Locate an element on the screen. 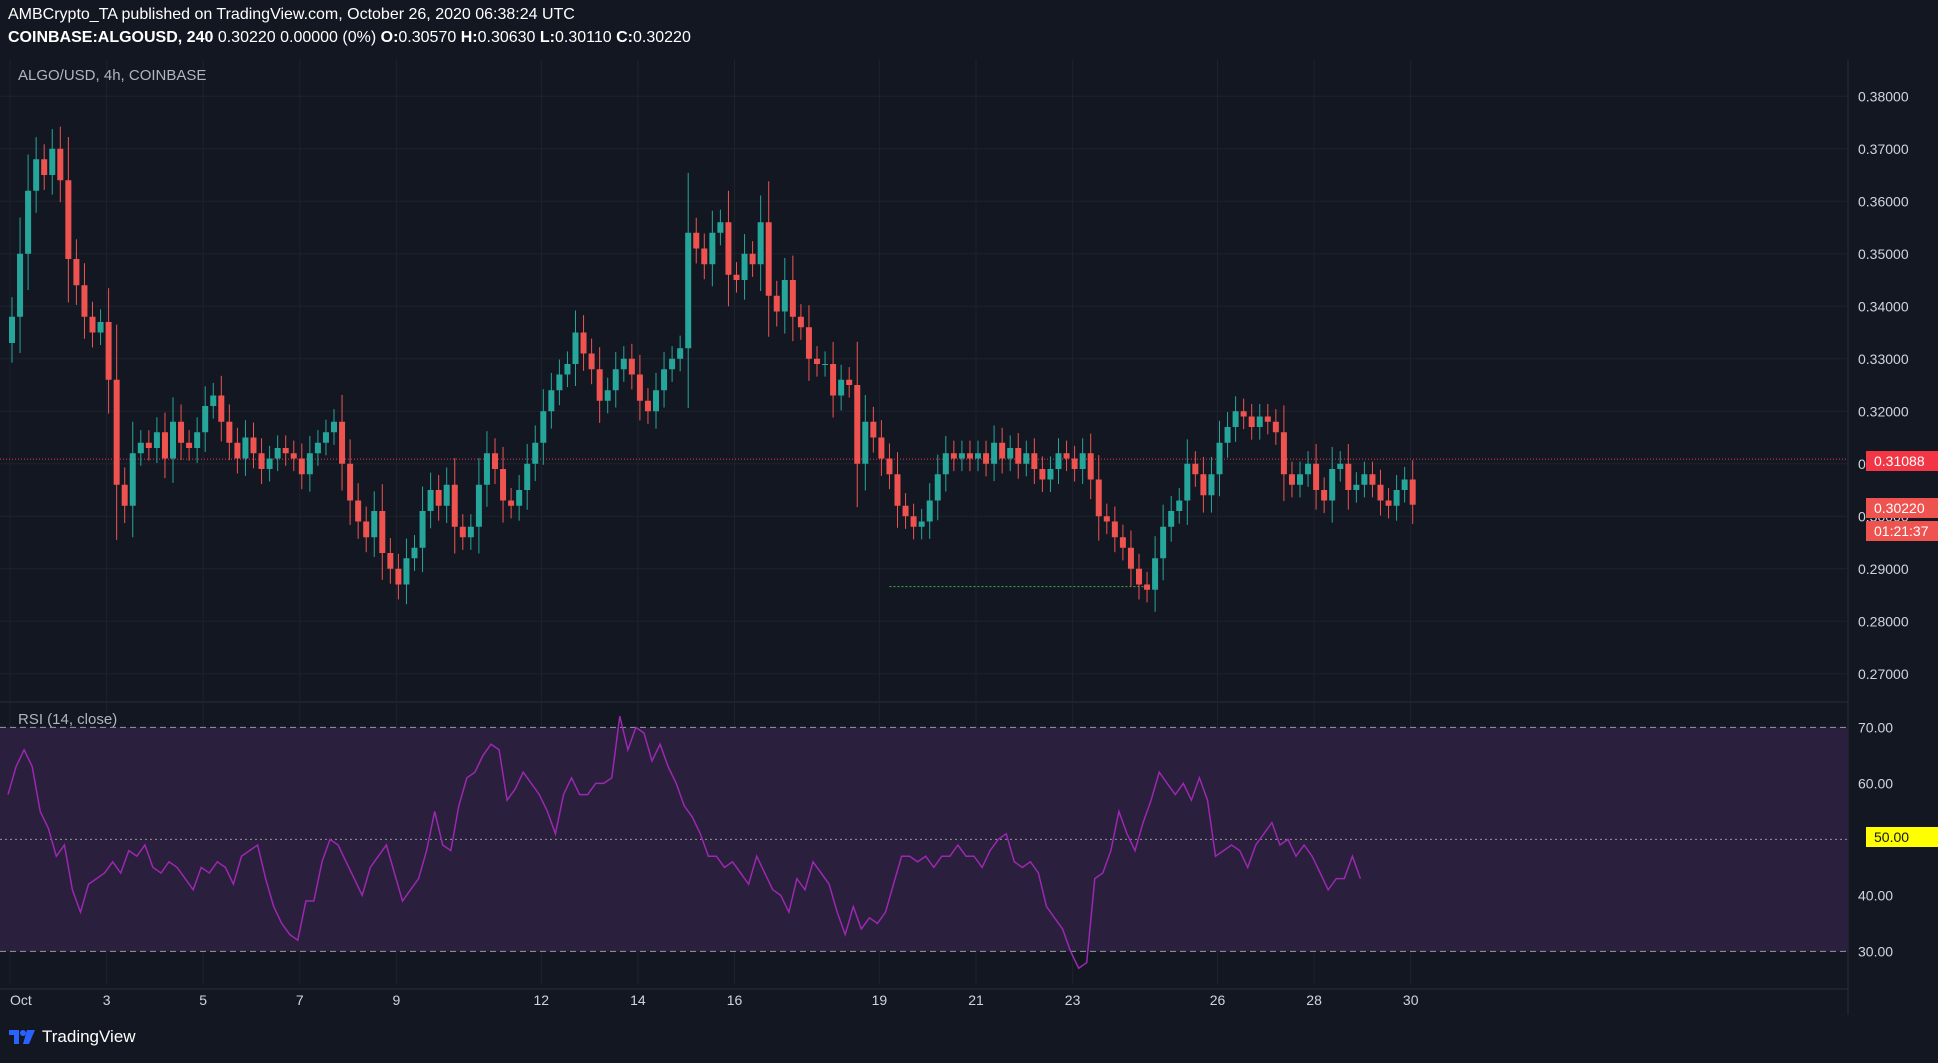  time-tick-label: 21 is located at coordinates (976, 1000).